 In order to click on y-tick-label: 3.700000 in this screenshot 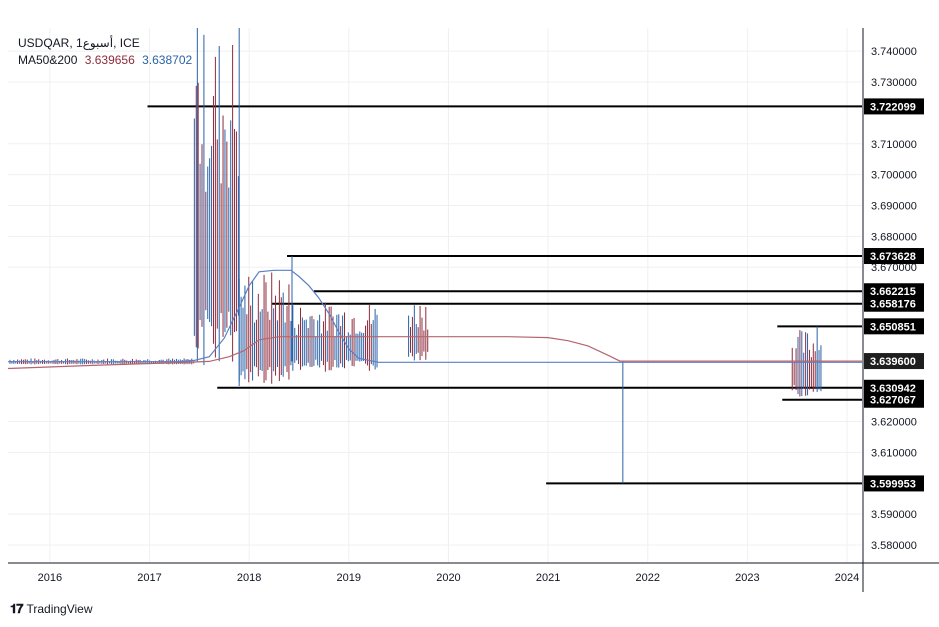, I will do `click(894, 176)`.